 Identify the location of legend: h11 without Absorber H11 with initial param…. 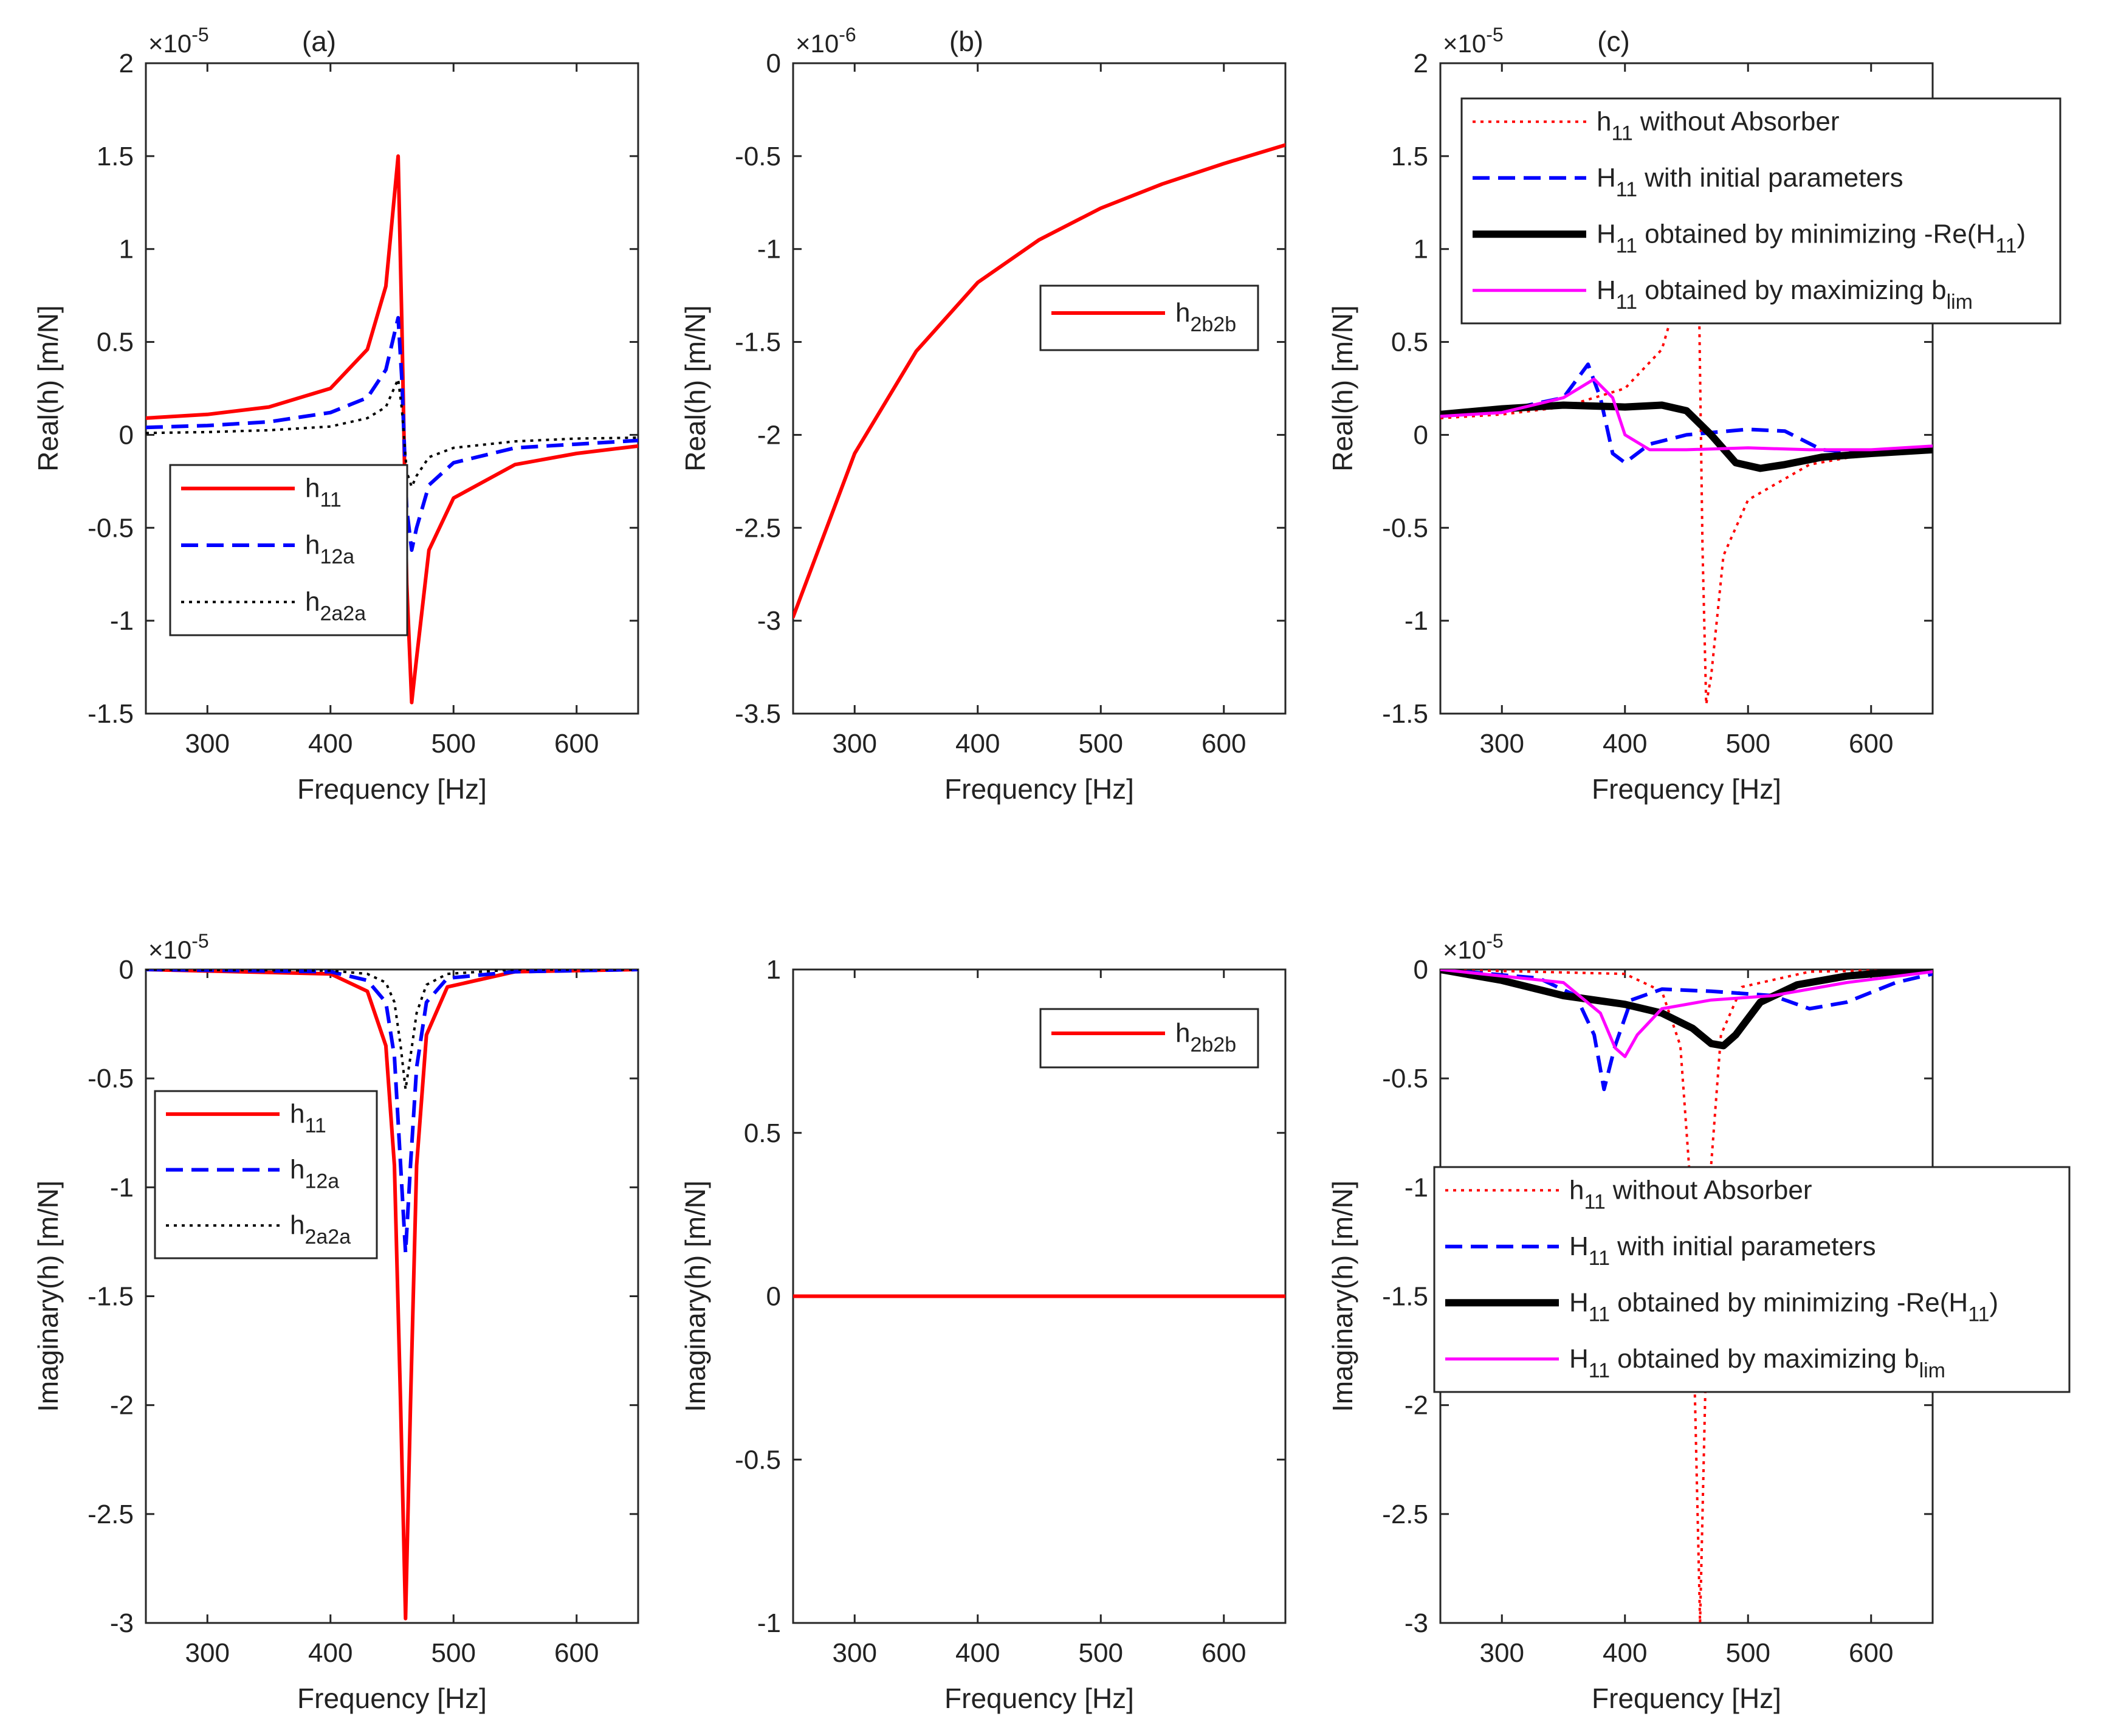
(1760, 211).